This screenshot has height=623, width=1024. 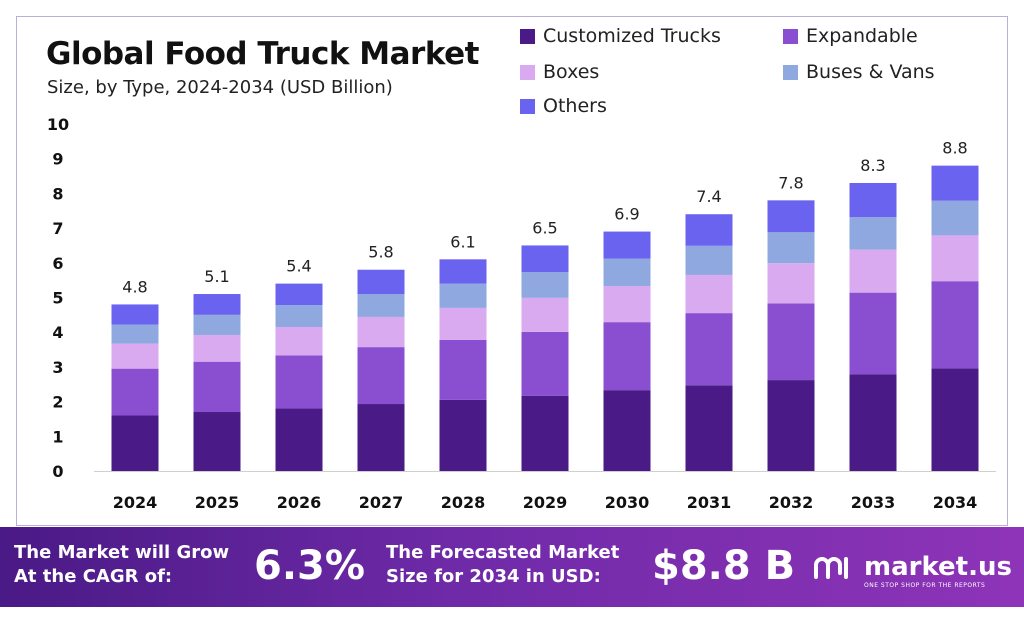 I want to click on brand-logo: market.us, so click(x=912, y=567).